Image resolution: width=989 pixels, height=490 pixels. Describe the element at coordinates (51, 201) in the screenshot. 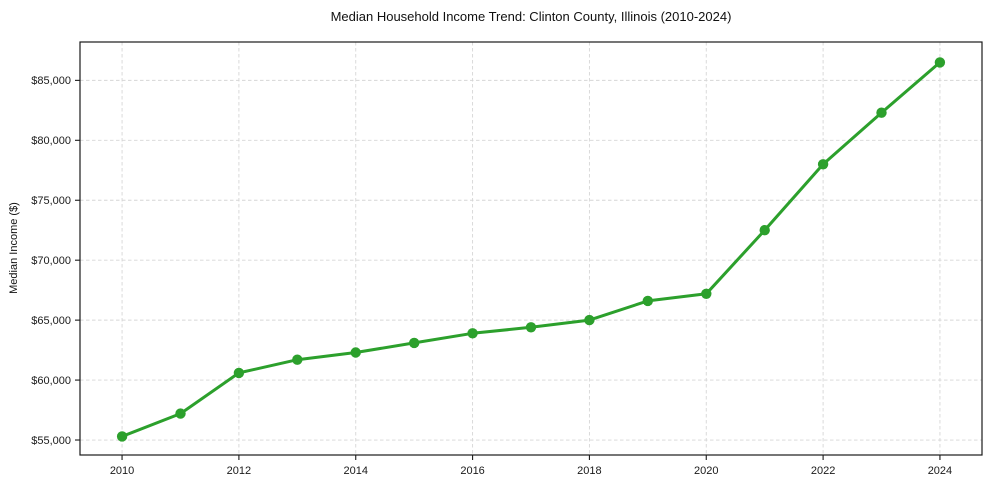

I see `y-tick-label: $75,000` at that location.